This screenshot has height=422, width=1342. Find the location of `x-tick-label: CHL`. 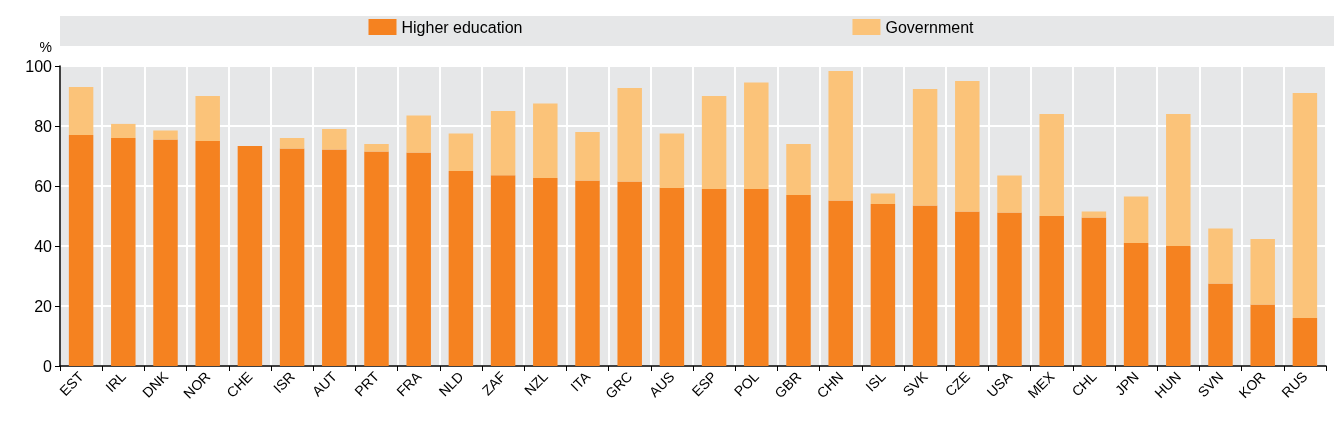

x-tick-label: CHL is located at coordinates (1084, 384).